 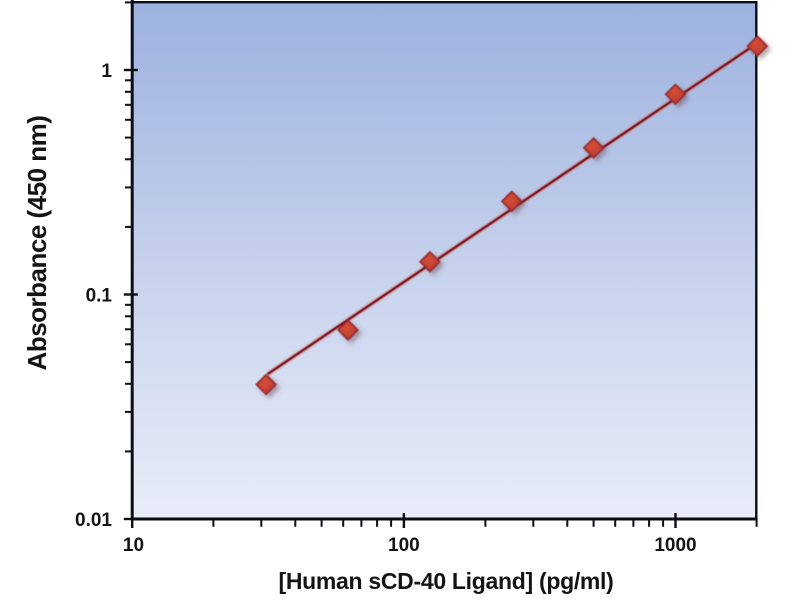 What do you see at coordinates (99, 295) in the screenshot?
I see `svg-text: 0.1` at bounding box center [99, 295].